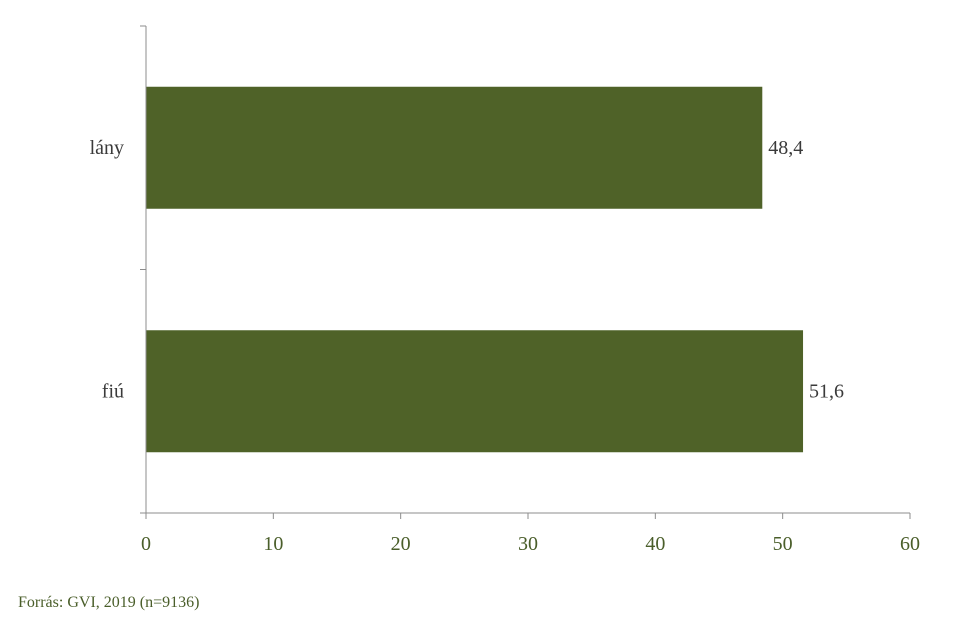  Describe the element at coordinates (401, 544) in the screenshot. I see `x-tick-label-2: 20` at that location.